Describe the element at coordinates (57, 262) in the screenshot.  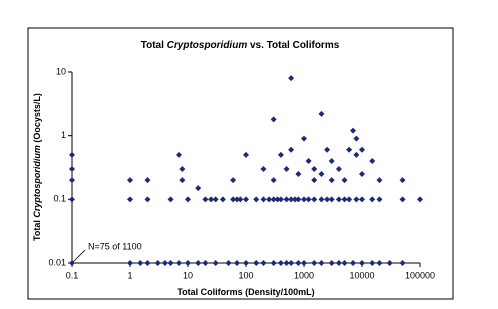
I see `y-tick-label: 0.01` at that location.